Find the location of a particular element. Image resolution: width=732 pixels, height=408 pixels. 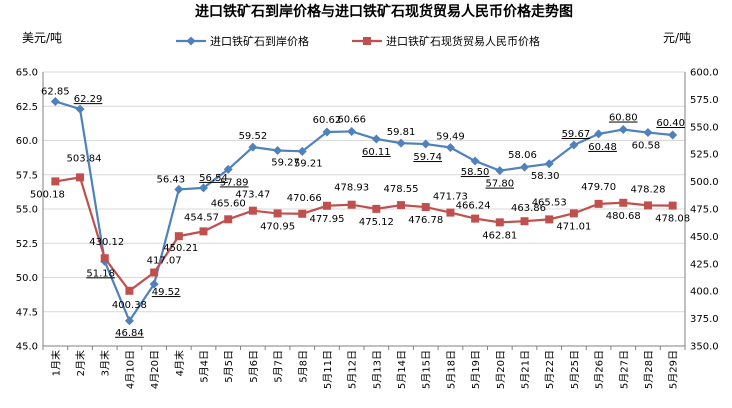

category-label: 5月13日 is located at coordinates (377, 369).